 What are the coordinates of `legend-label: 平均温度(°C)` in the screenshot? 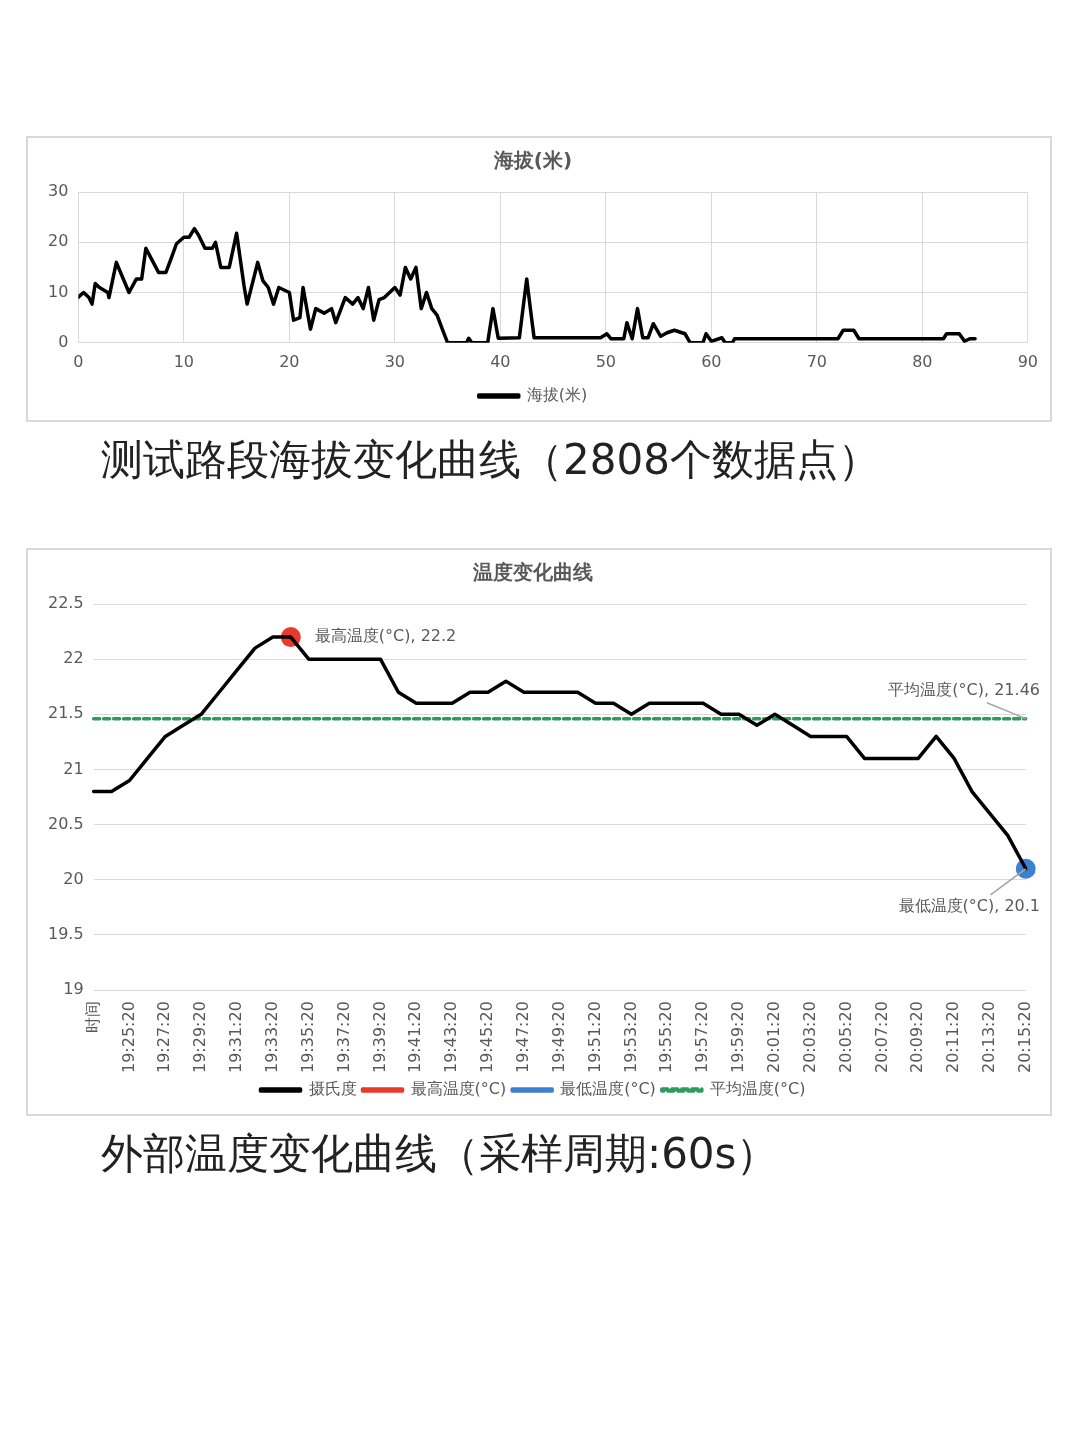 It's located at (757, 1089).